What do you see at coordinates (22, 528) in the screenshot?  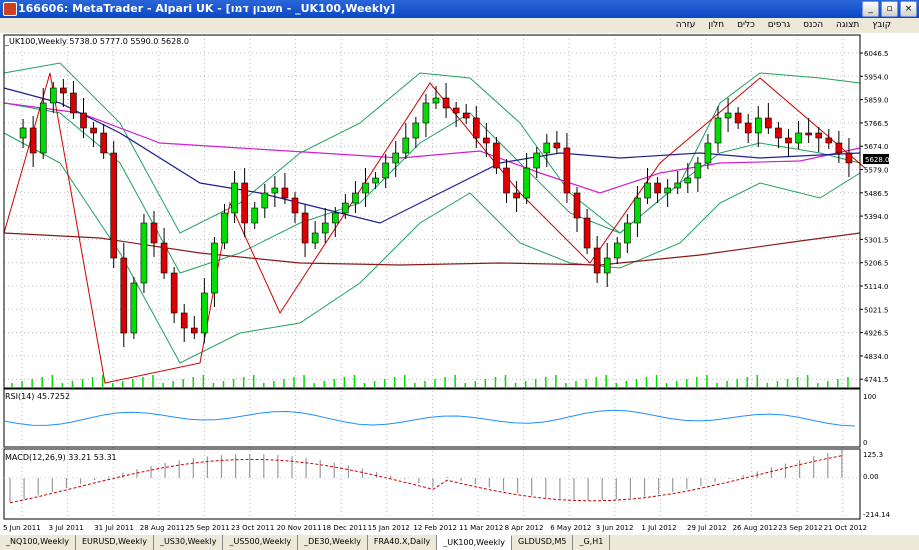 I see `date-axis-label: 5 Jun 2011` at bounding box center [22, 528].